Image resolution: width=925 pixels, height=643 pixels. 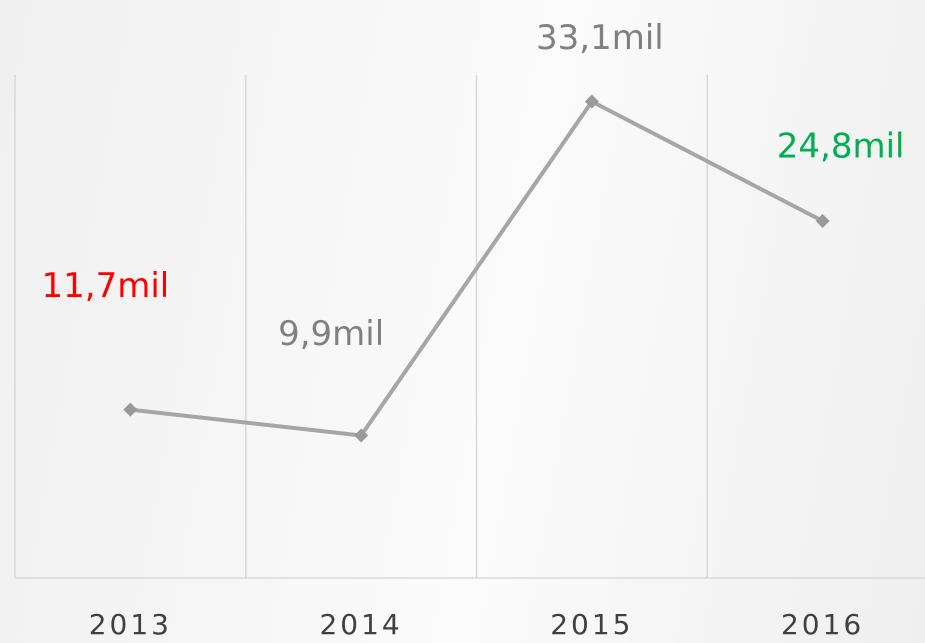 What do you see at coordinates (331, 334) in the screenshot?
I see `value-label: 9,9mil` at bounding box center [331, 334].